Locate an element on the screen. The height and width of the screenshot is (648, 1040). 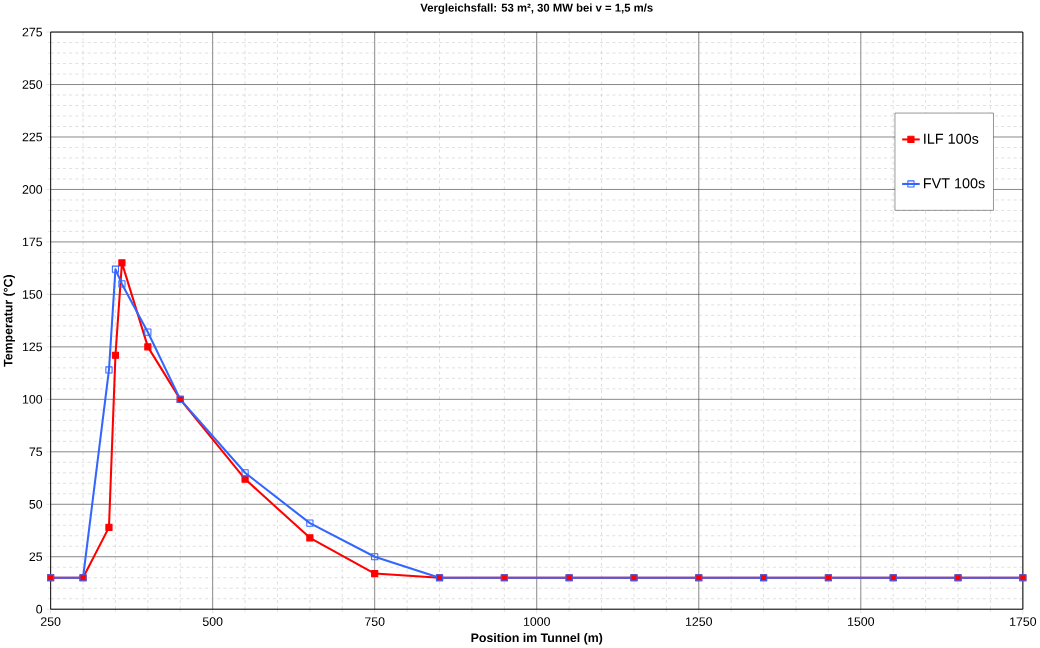
y-tick-label: 275 is located at coordinates (32, 32).